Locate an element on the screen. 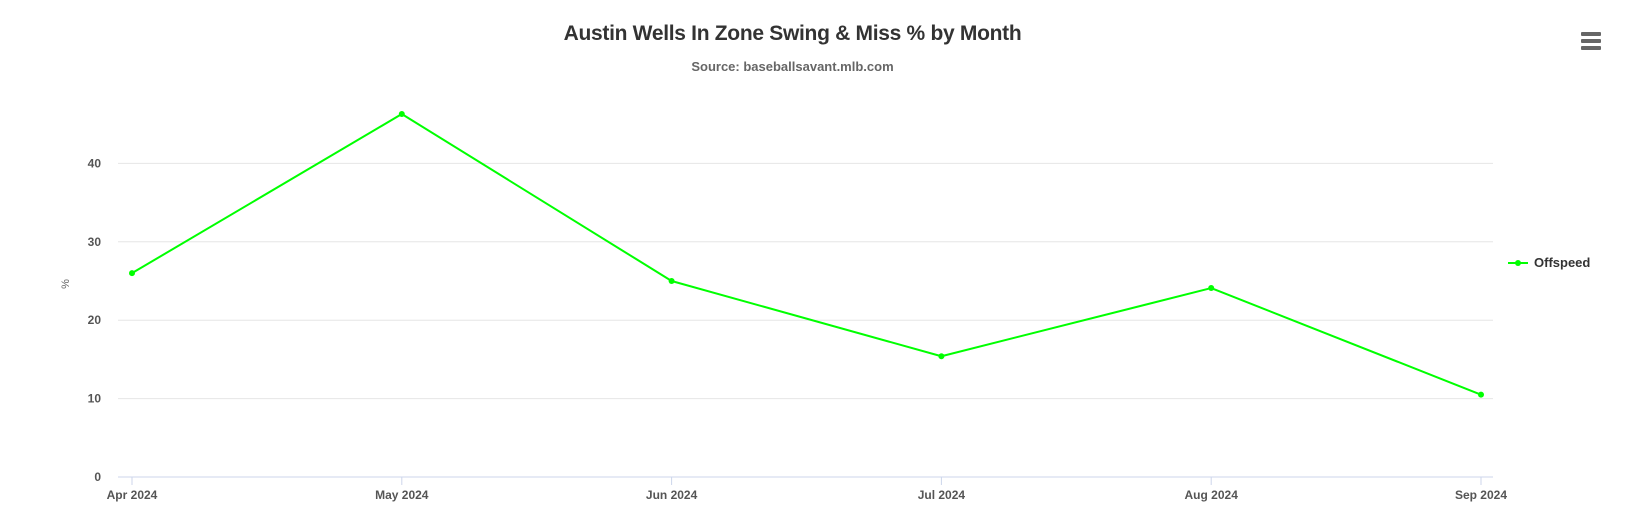 This screenshot has width=1639, height=509. legend-item-offspeed: Offspeed is located at coordinates (1549, 262).